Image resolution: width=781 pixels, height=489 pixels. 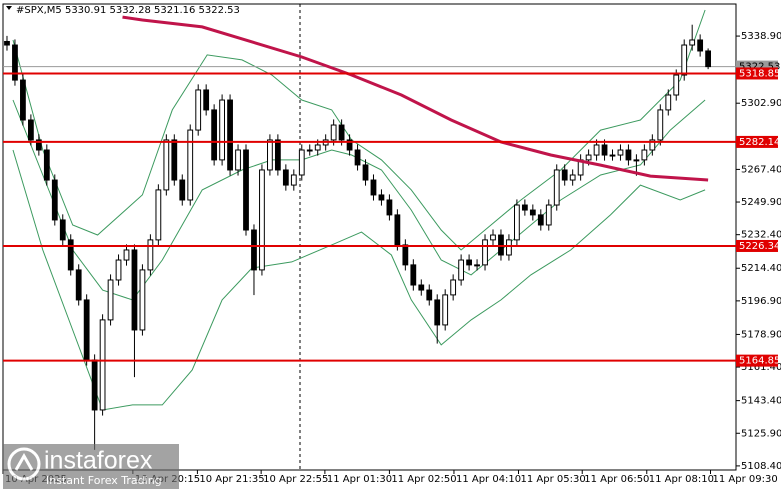 I want to click on watermark: instaforex Instant Forex Trading, so click(x=91, y=466).